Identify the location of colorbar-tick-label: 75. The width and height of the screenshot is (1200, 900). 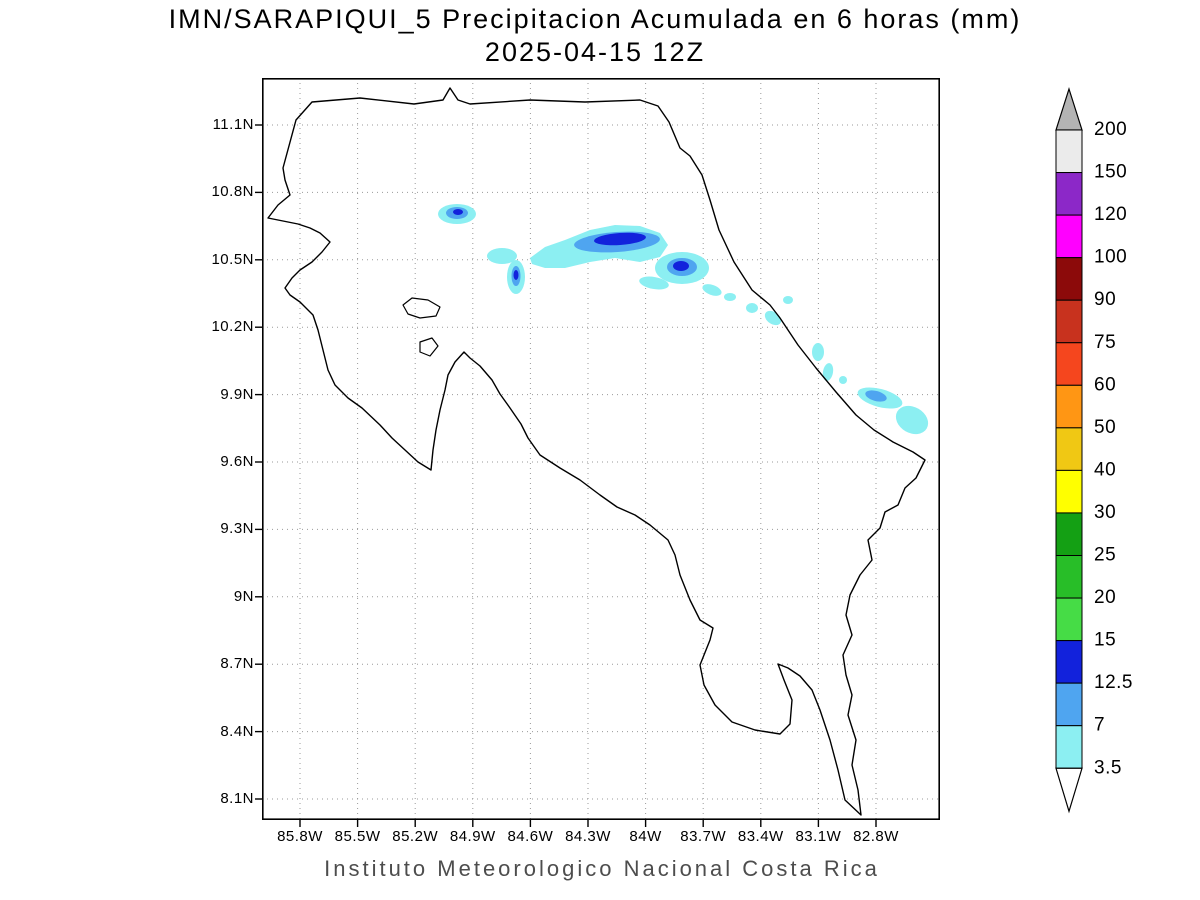
(1105, 342).